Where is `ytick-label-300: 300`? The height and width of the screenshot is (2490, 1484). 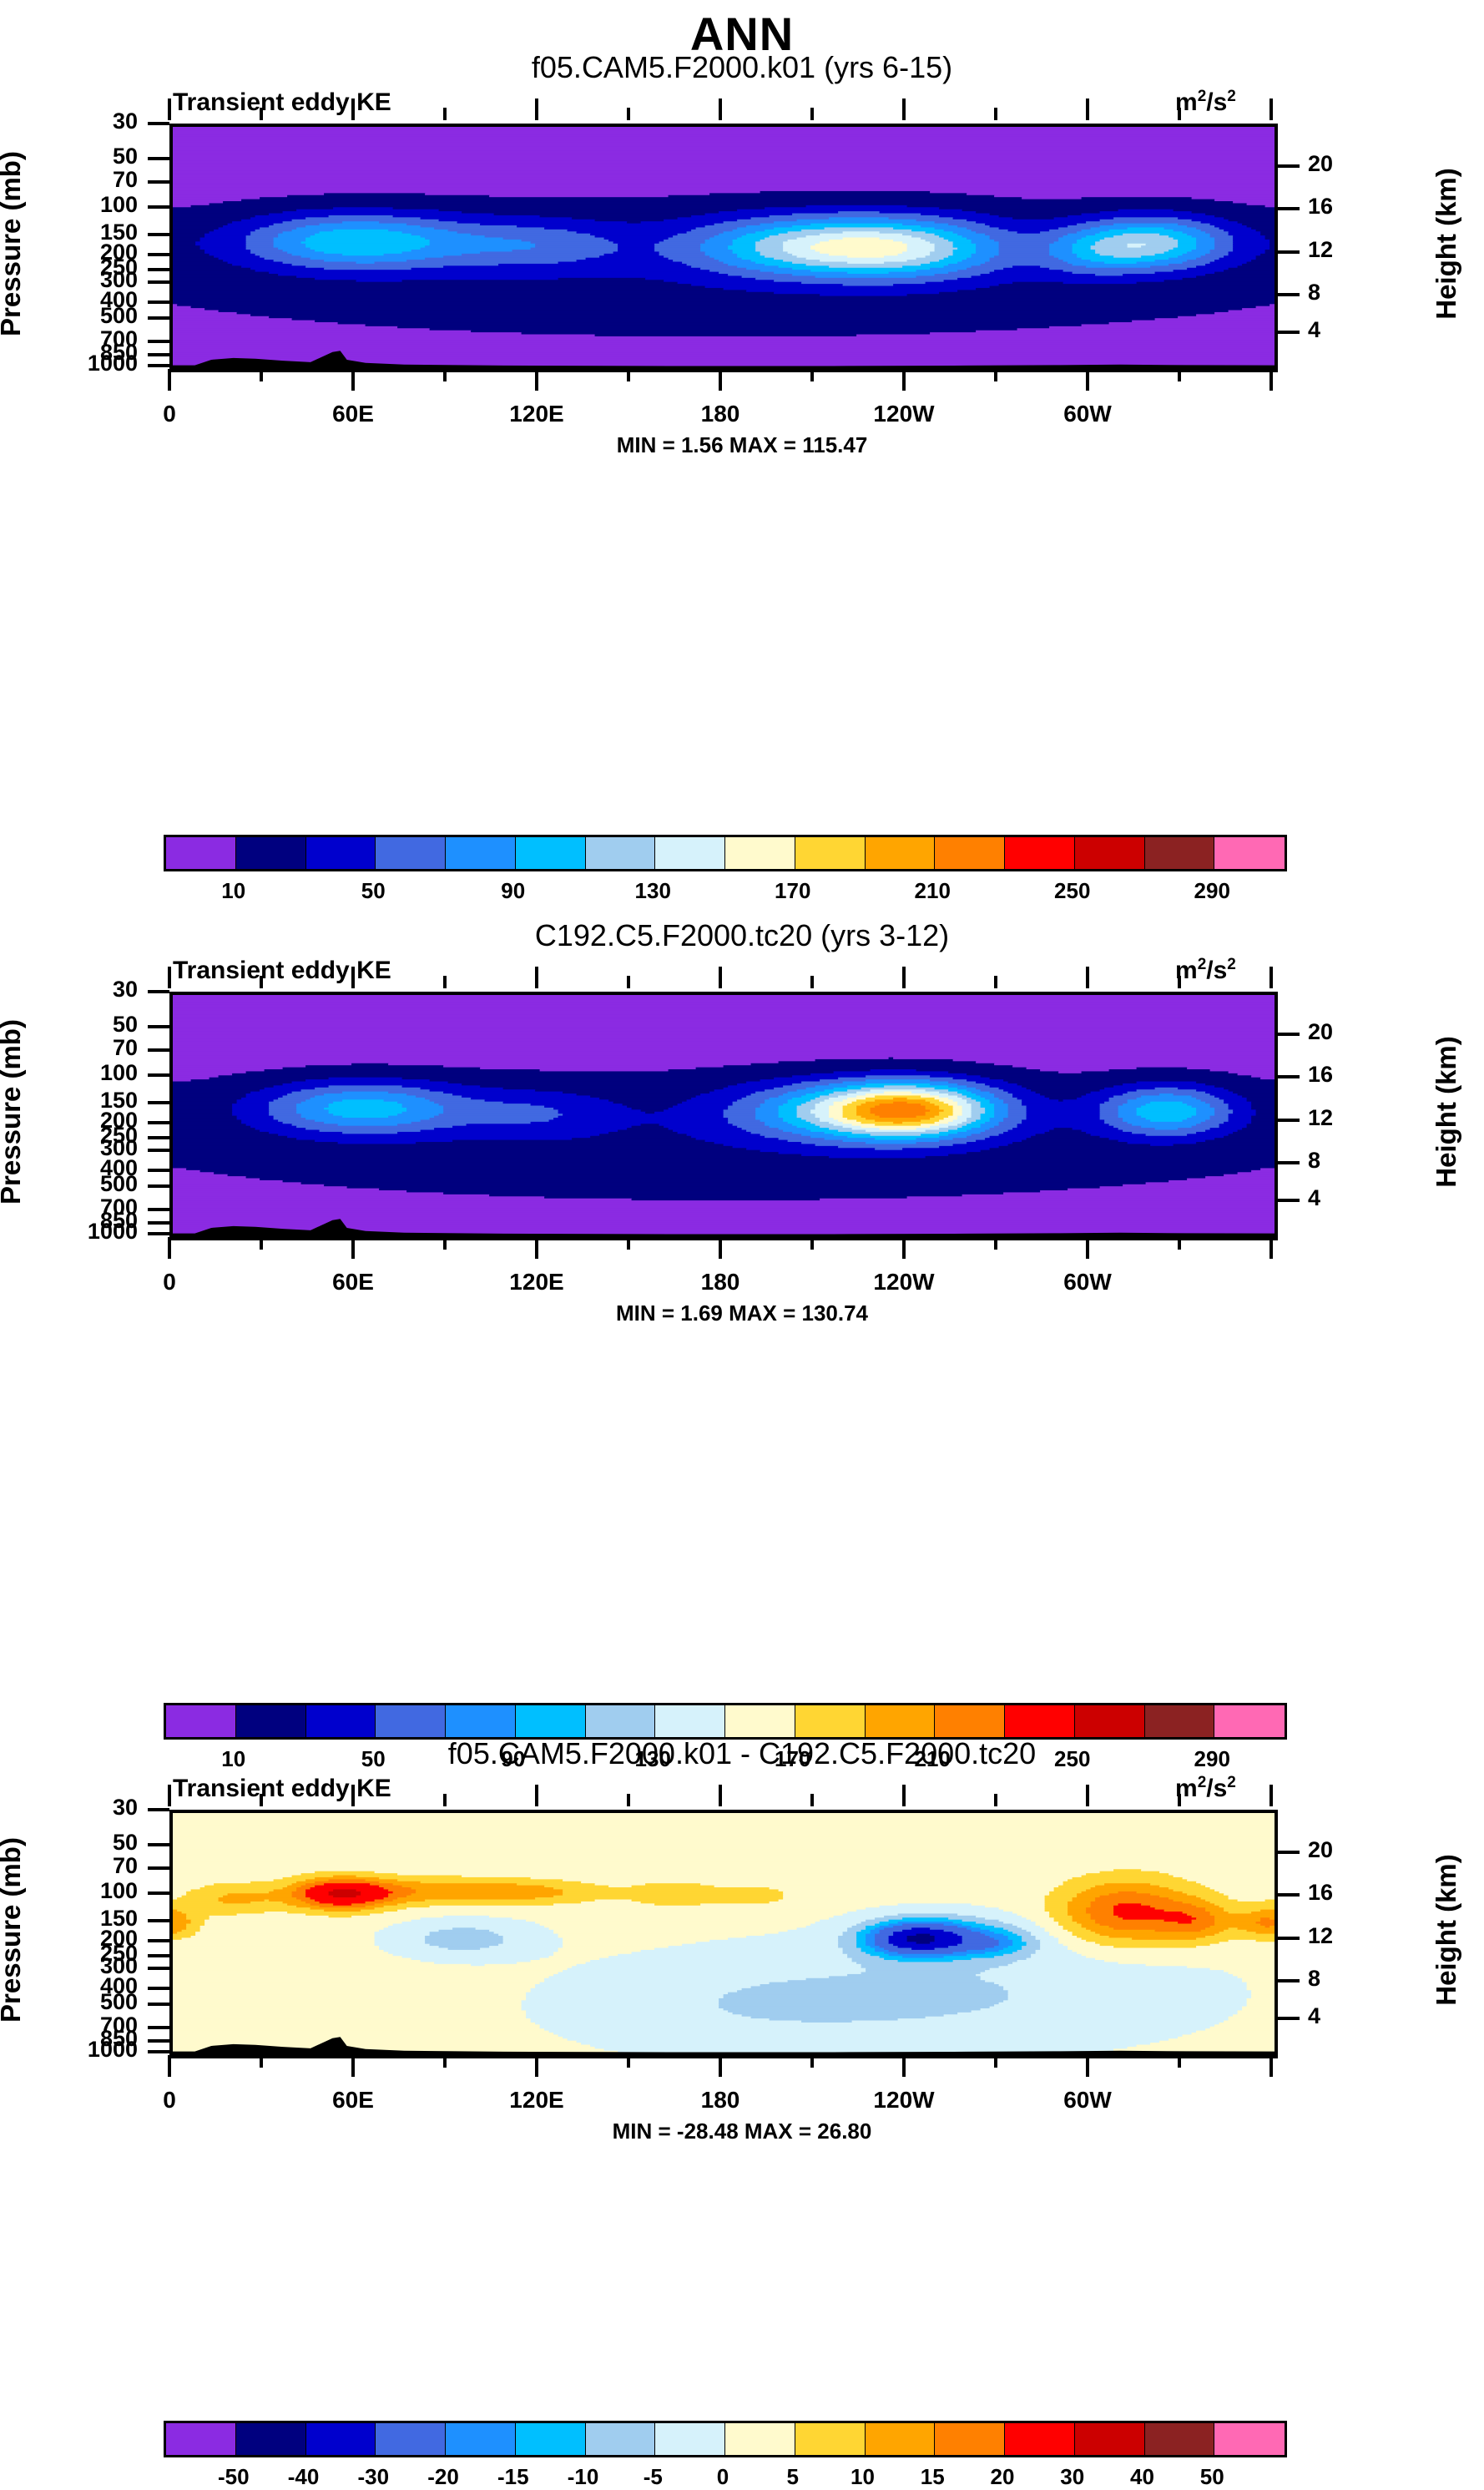 ytick-label-300: 300 is located at coordinates (119, 1966).